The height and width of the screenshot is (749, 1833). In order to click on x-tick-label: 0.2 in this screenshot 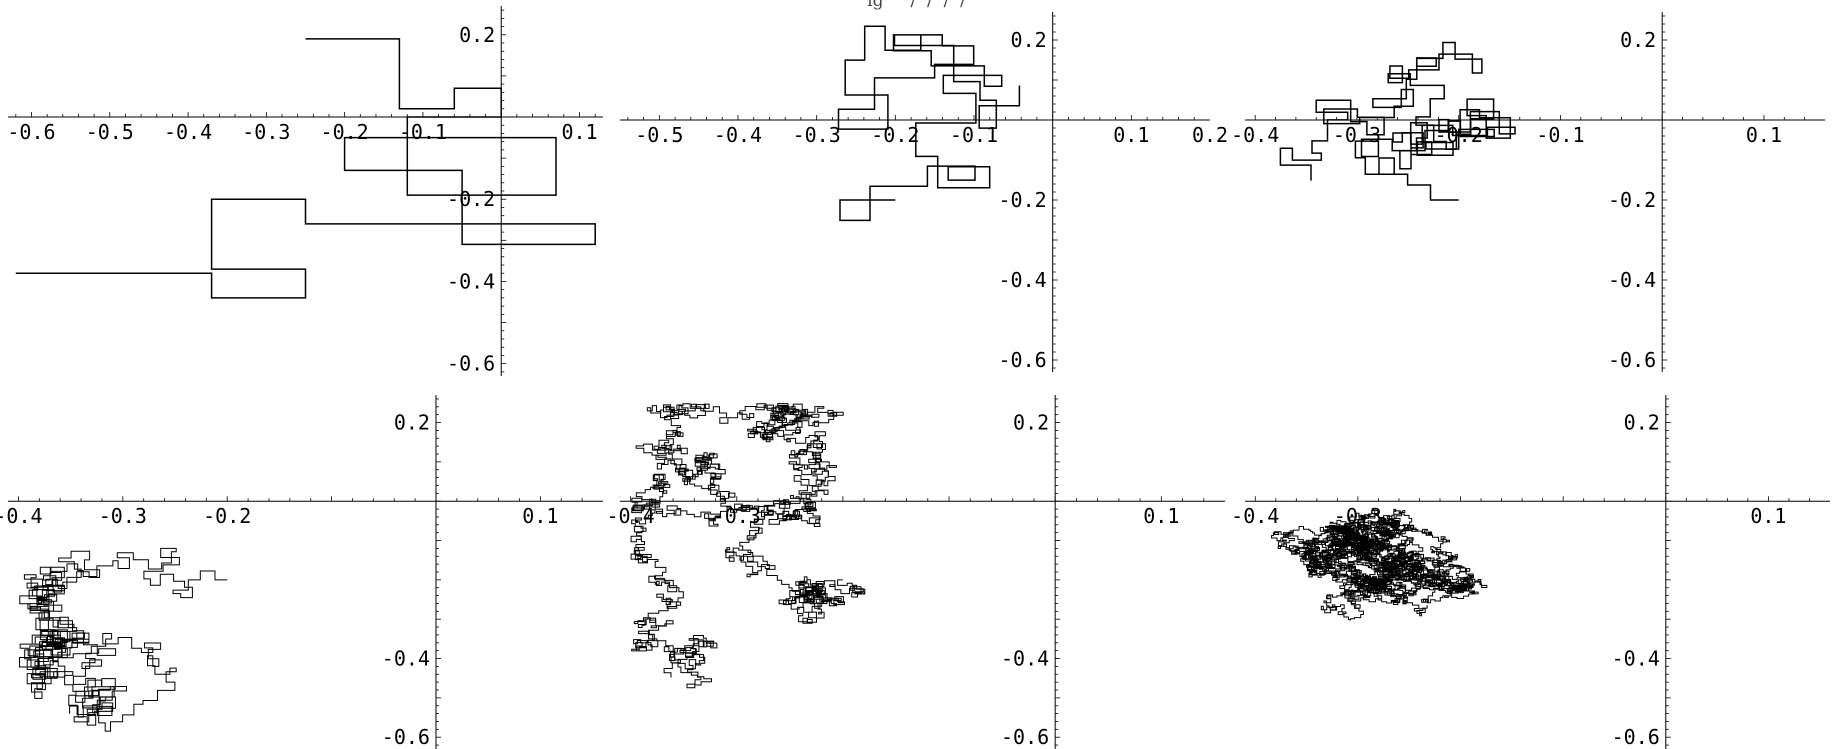, I will do `click(1210, 135)`.